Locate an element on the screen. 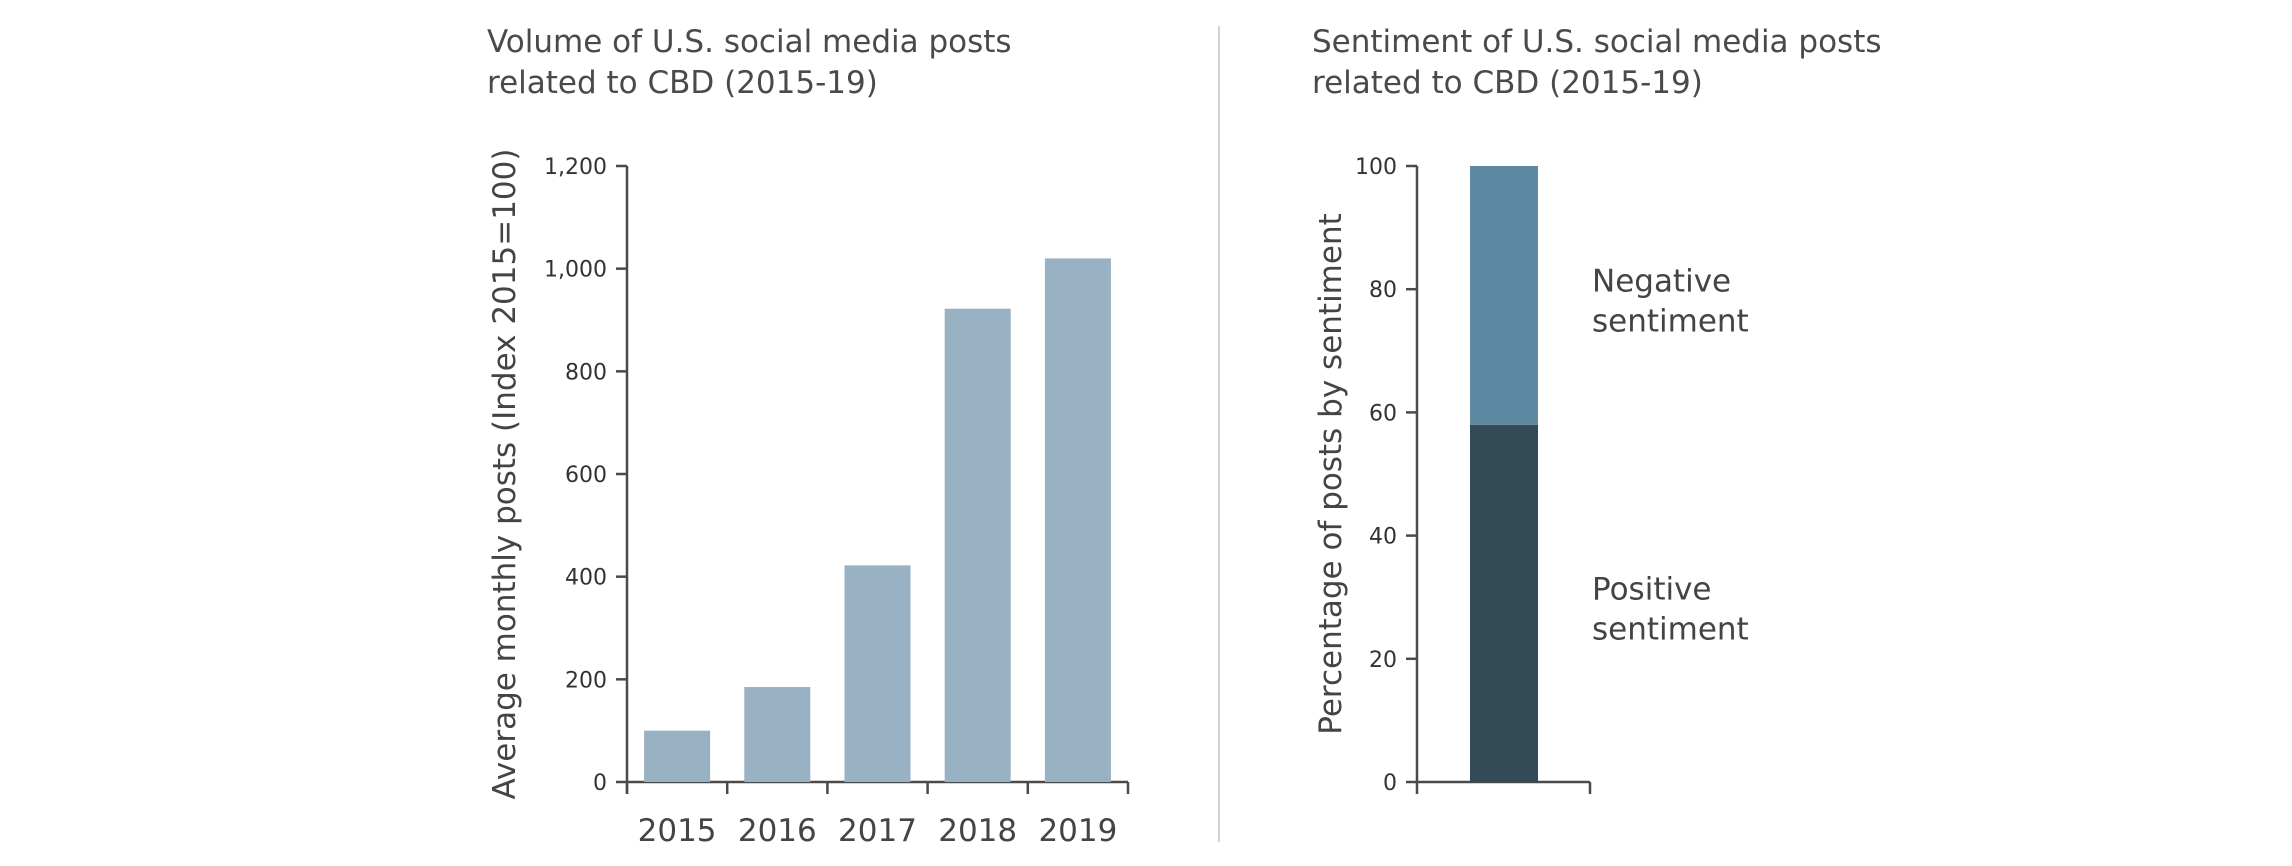  y-tick-label: 200 is located at coordinates (586, 680).